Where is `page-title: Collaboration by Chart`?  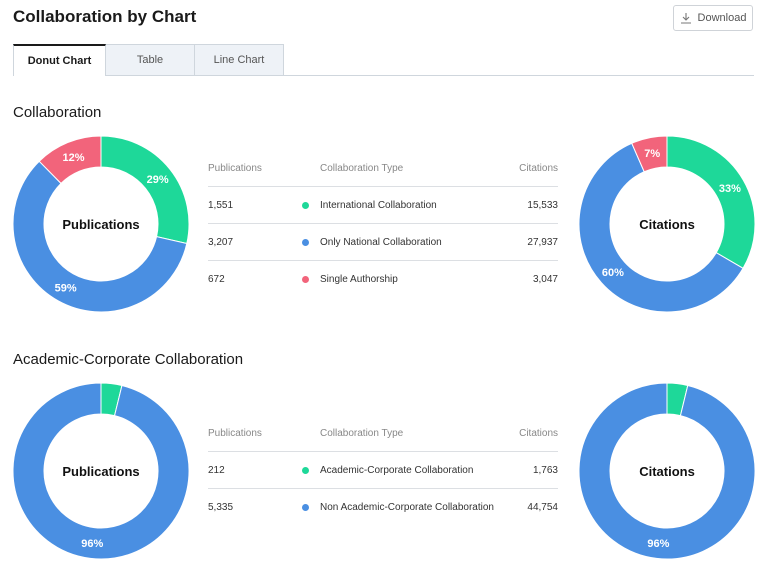
page-title: Collaboration by Chart is located at coordinates (105, 16).